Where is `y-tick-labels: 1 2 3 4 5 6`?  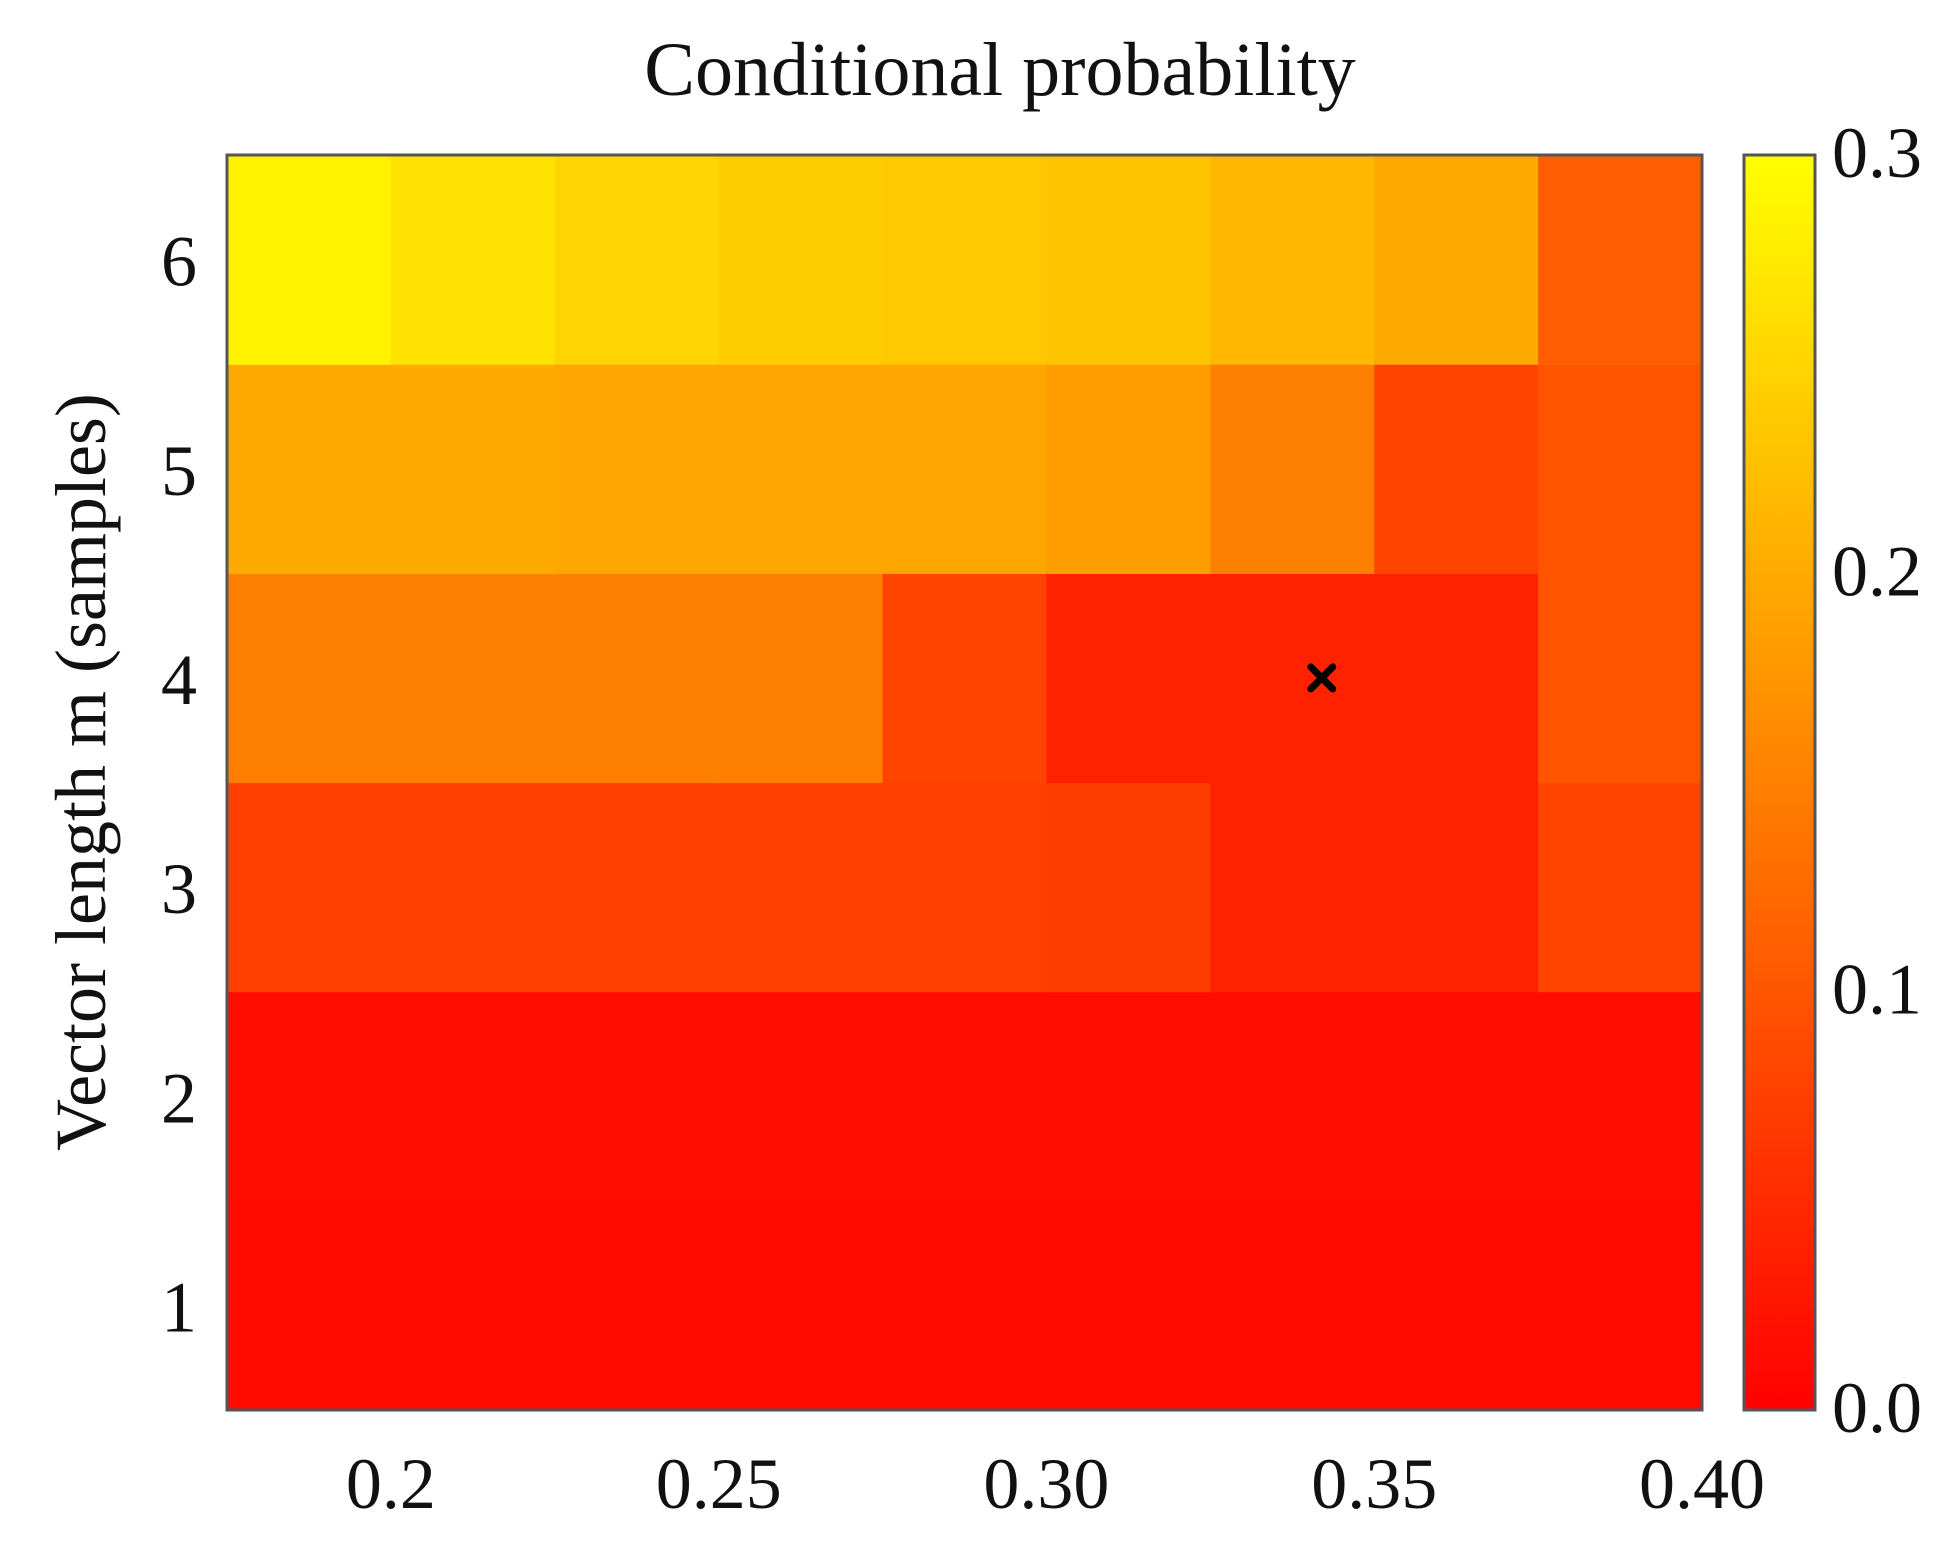
y-tick-labels: 1 2 3 4 5 6 is located at coordinates (179, 785).